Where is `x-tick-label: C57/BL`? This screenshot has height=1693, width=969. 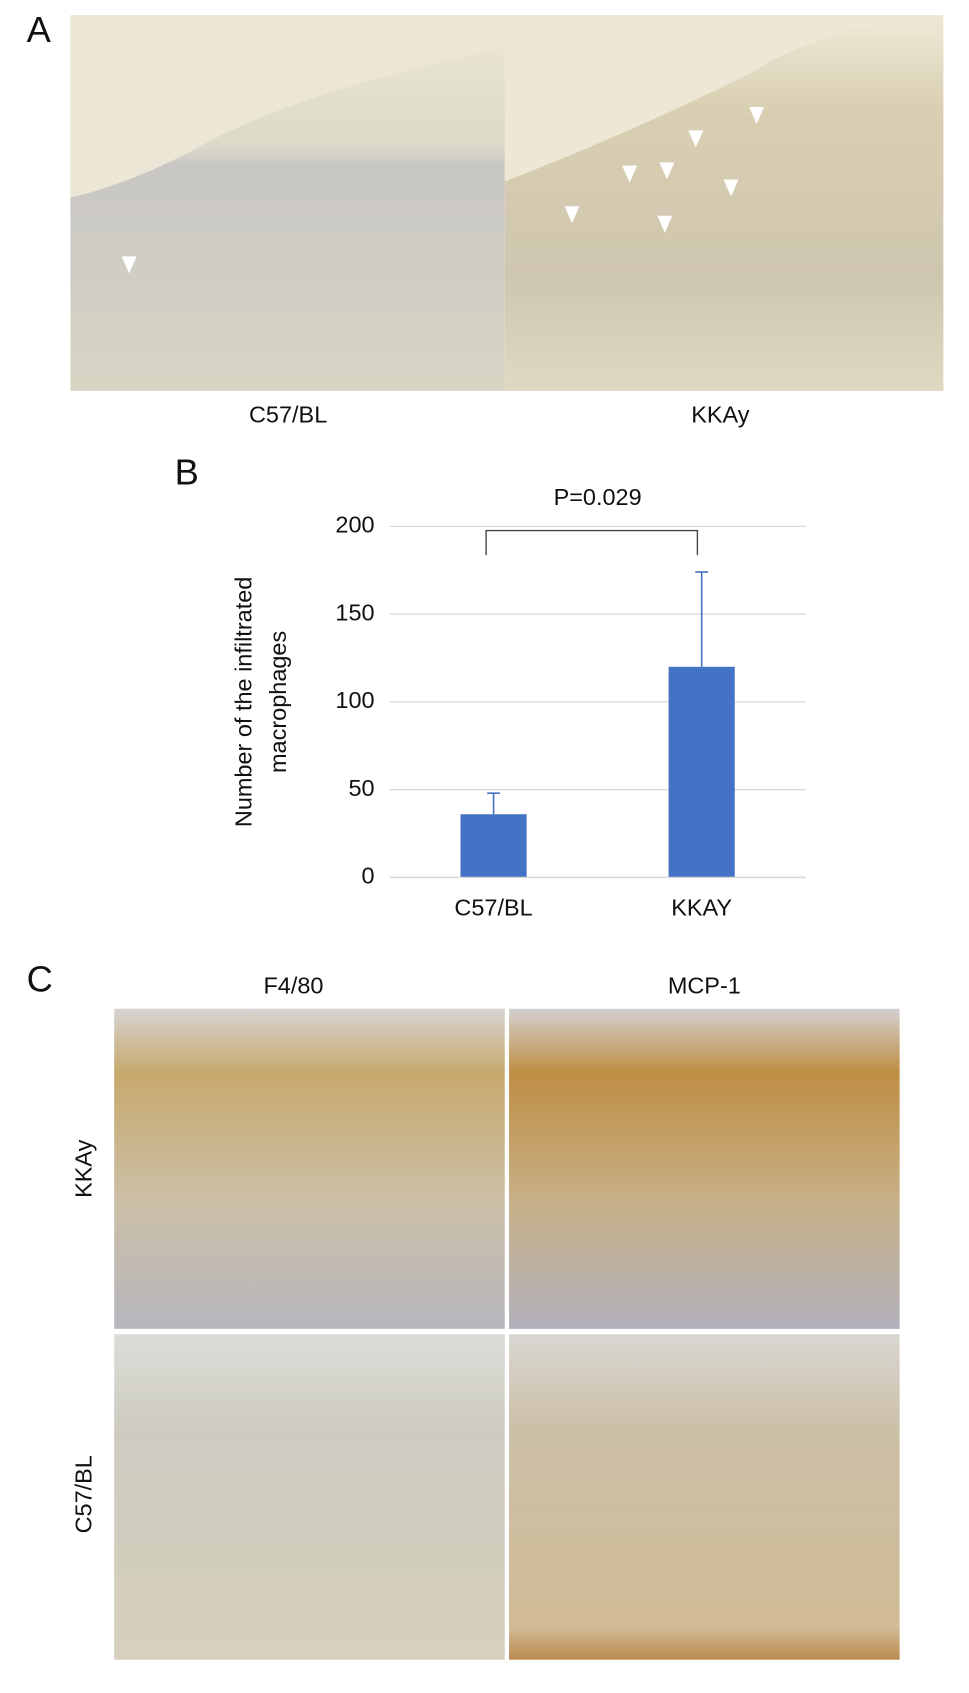
x-tick-label: C57/BL is located at coordinates (493, 908).